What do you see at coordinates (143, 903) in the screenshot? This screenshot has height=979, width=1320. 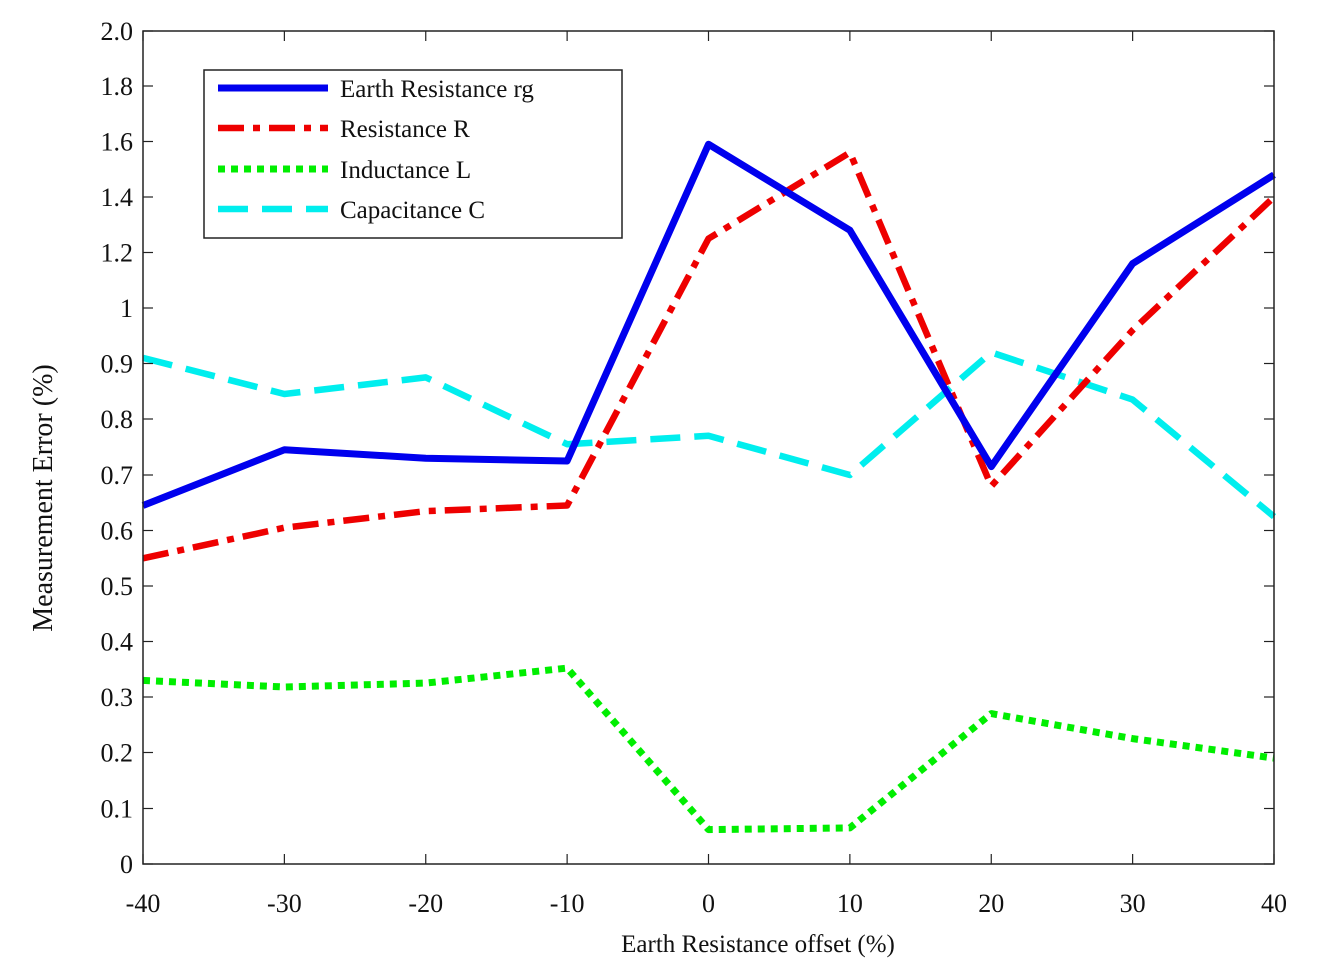 I see `x-tick-label: -40` at bounding box center [143, 903].